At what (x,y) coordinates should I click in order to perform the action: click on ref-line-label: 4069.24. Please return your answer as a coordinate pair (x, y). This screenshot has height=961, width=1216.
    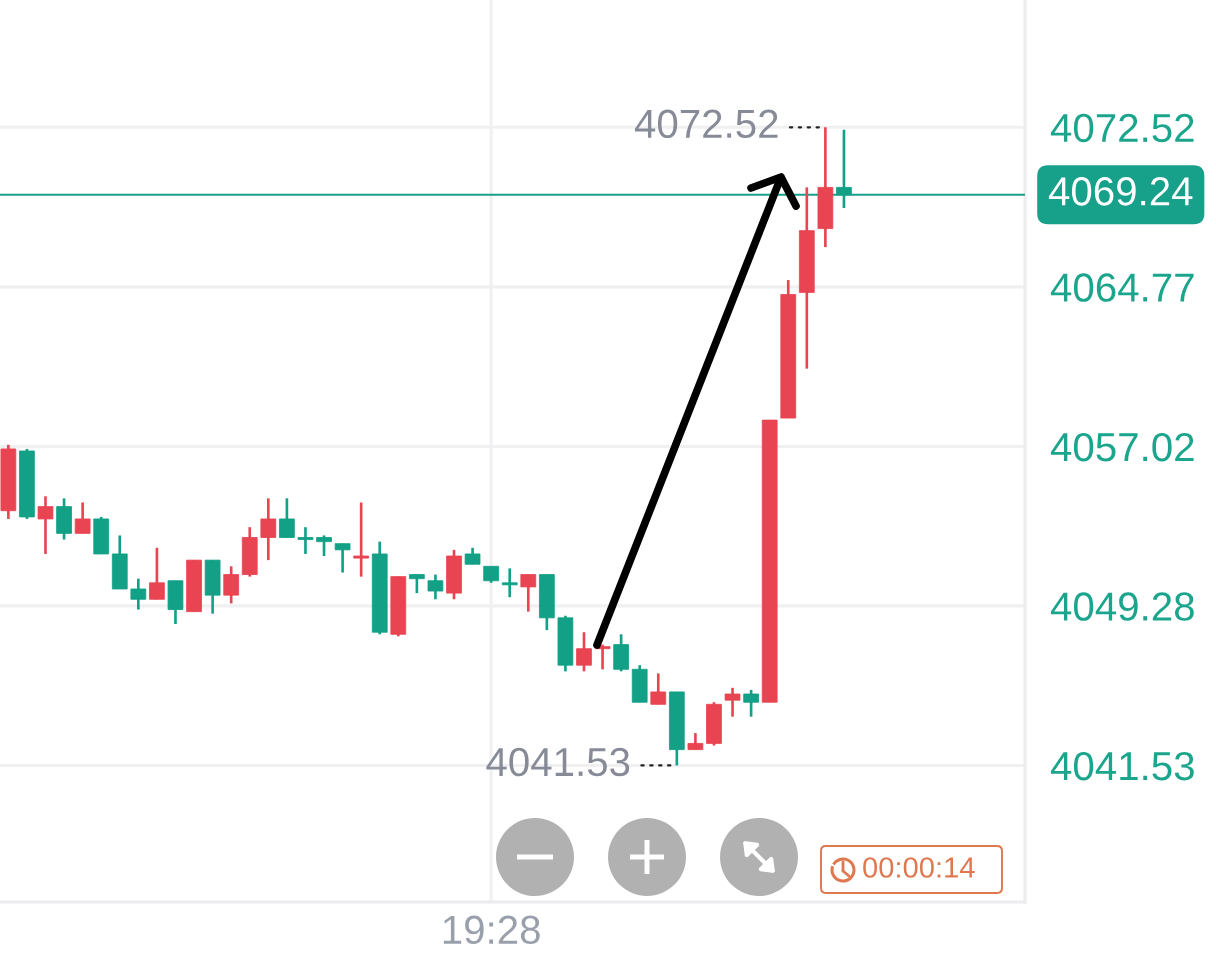
    Looking at the image, I should click on (1120, 191).